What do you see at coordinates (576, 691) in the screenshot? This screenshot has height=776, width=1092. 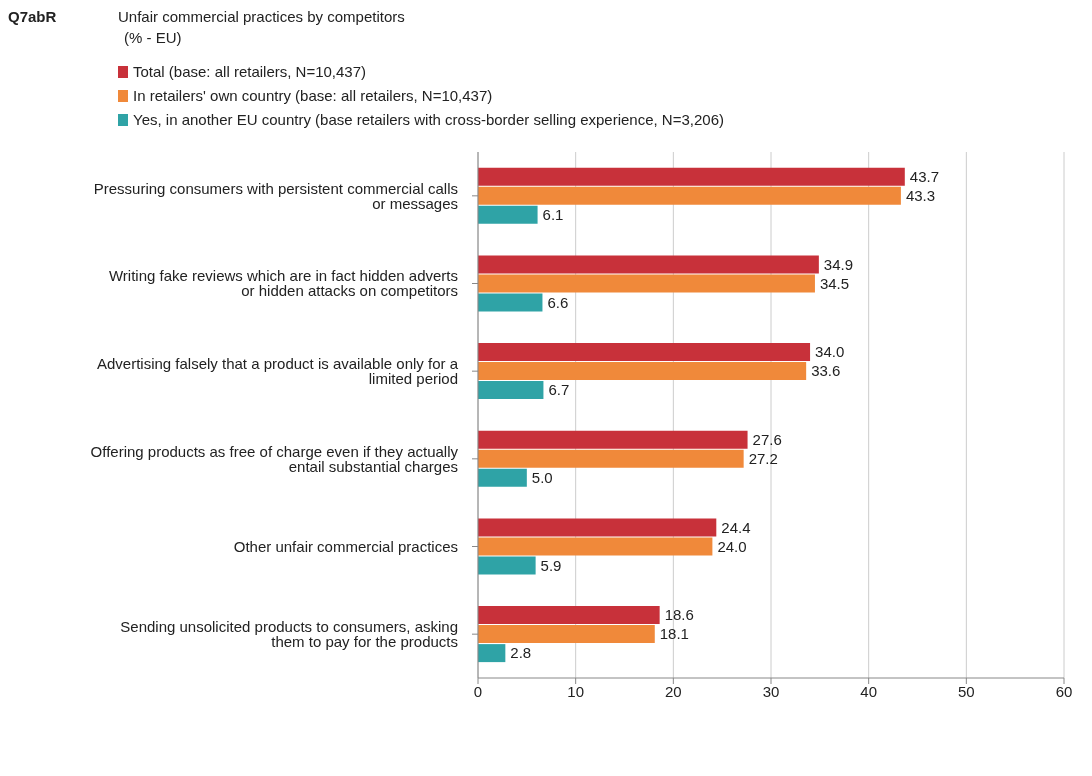 I see `x-tick-label: 10` at bounding box center [576, 691].